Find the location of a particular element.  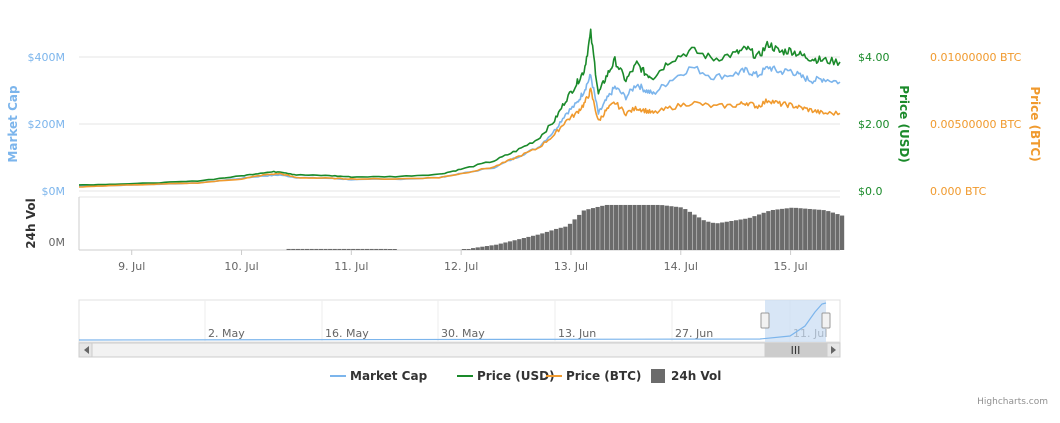

x-tick-label: 14. Jul is located at coordinates (681, 266).